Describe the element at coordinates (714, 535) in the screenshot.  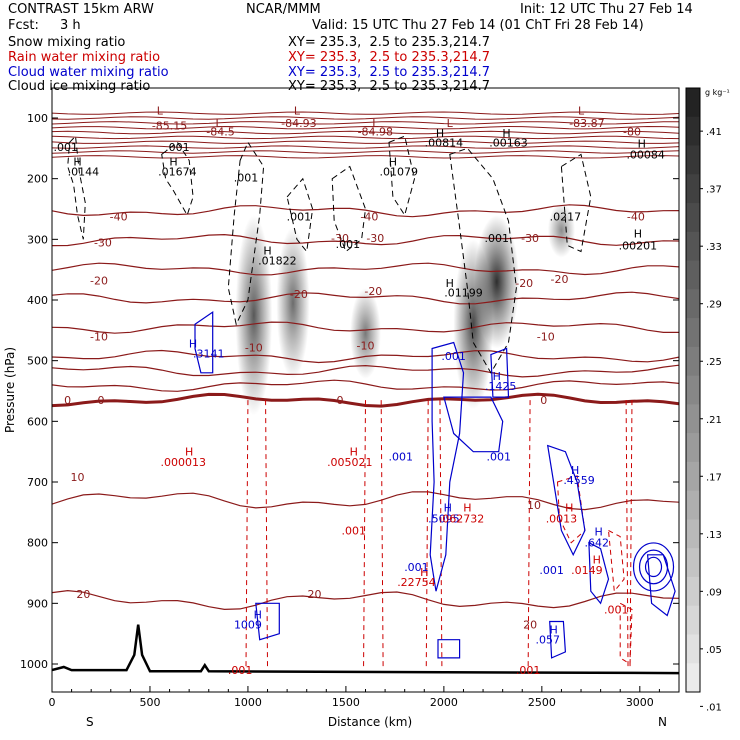
I see `colorbar-tick-label-7: .13` at that location.